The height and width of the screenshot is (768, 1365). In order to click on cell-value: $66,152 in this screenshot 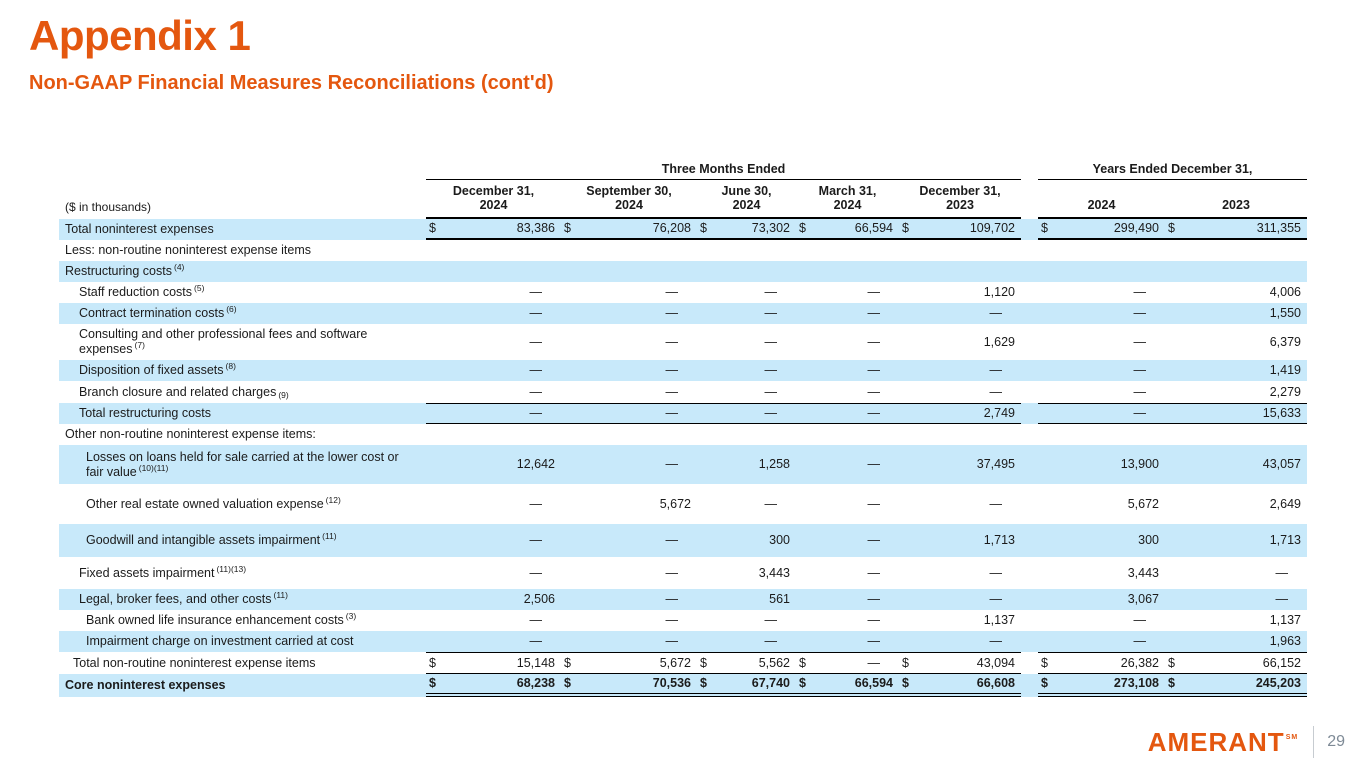, I will do `click(1236, 663)`.